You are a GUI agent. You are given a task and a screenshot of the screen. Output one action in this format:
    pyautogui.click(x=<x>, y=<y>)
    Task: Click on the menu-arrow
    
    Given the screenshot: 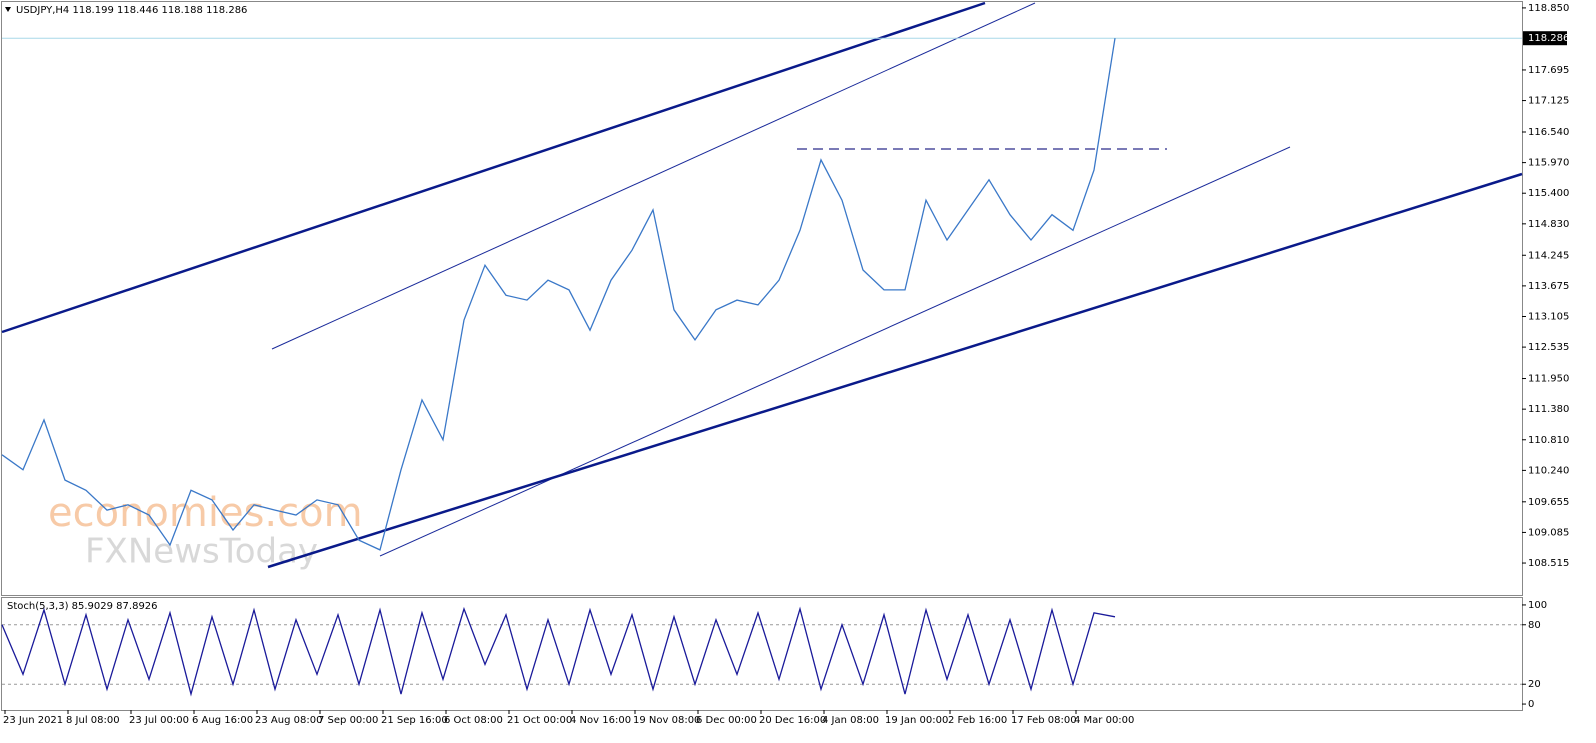 What is the action you would take?
    pyautogui.click(x=8, y=9)
    